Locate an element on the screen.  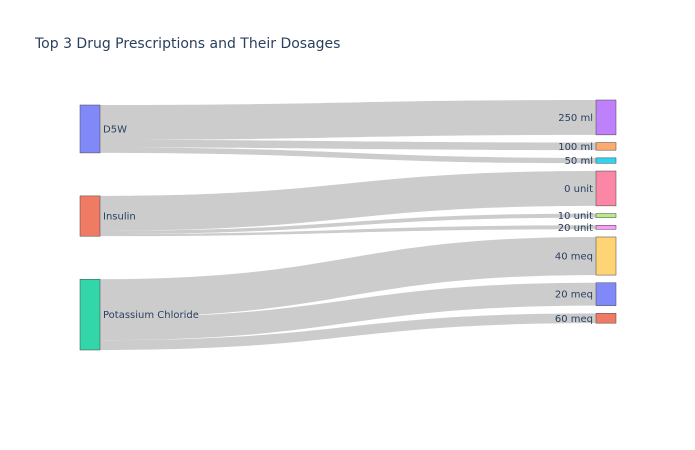
node-d5w is located at coordinates (90, 129).